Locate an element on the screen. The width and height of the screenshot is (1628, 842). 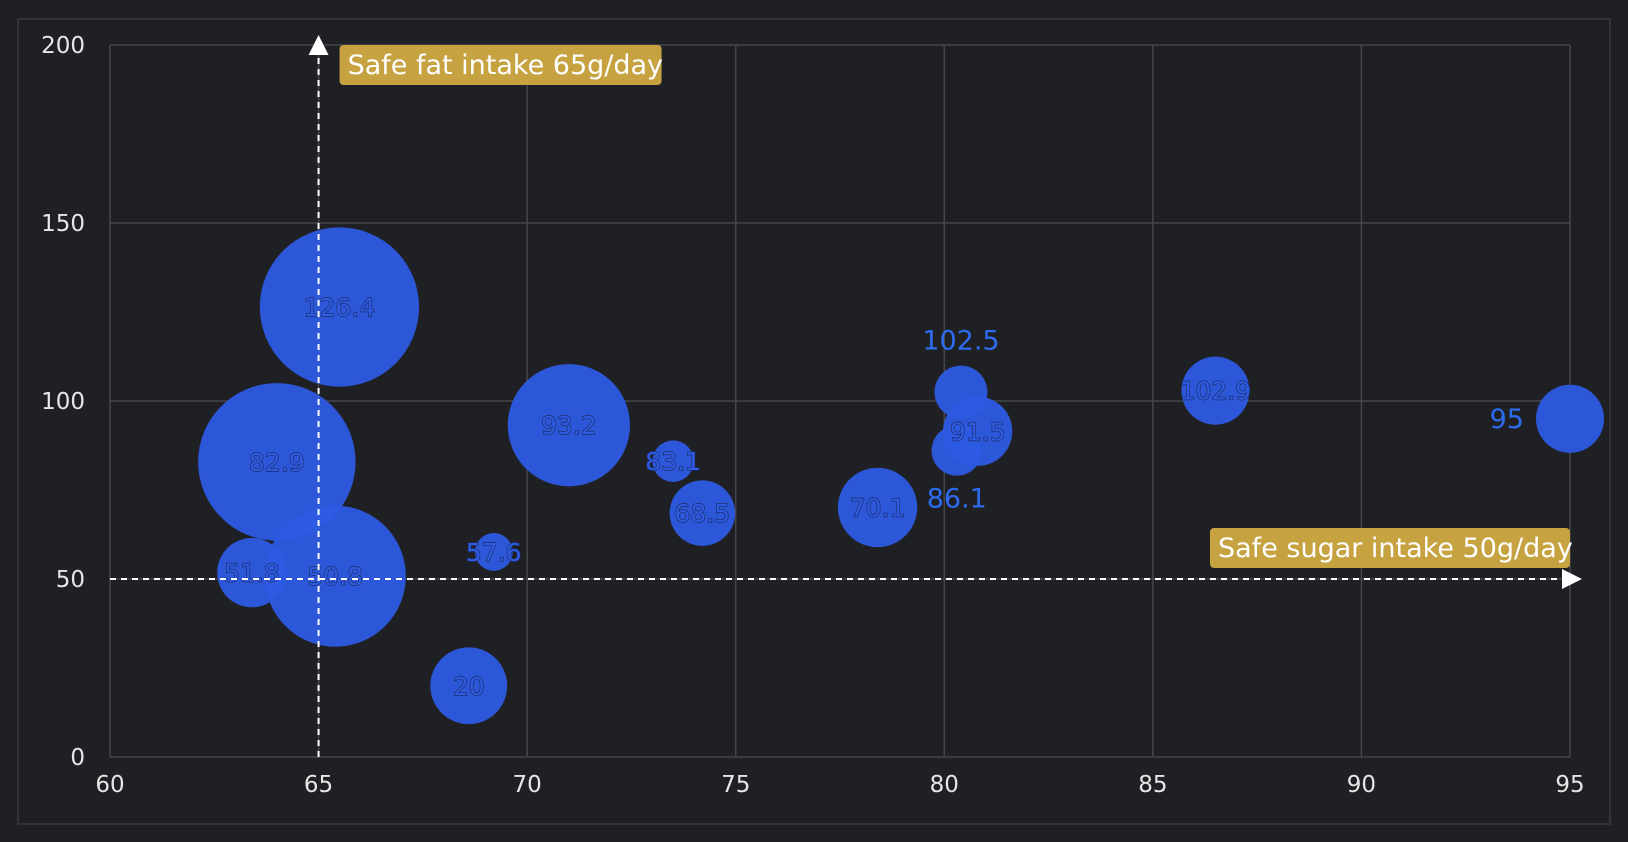
x-tick-label: 95 is located at coordinates (1569, 785).